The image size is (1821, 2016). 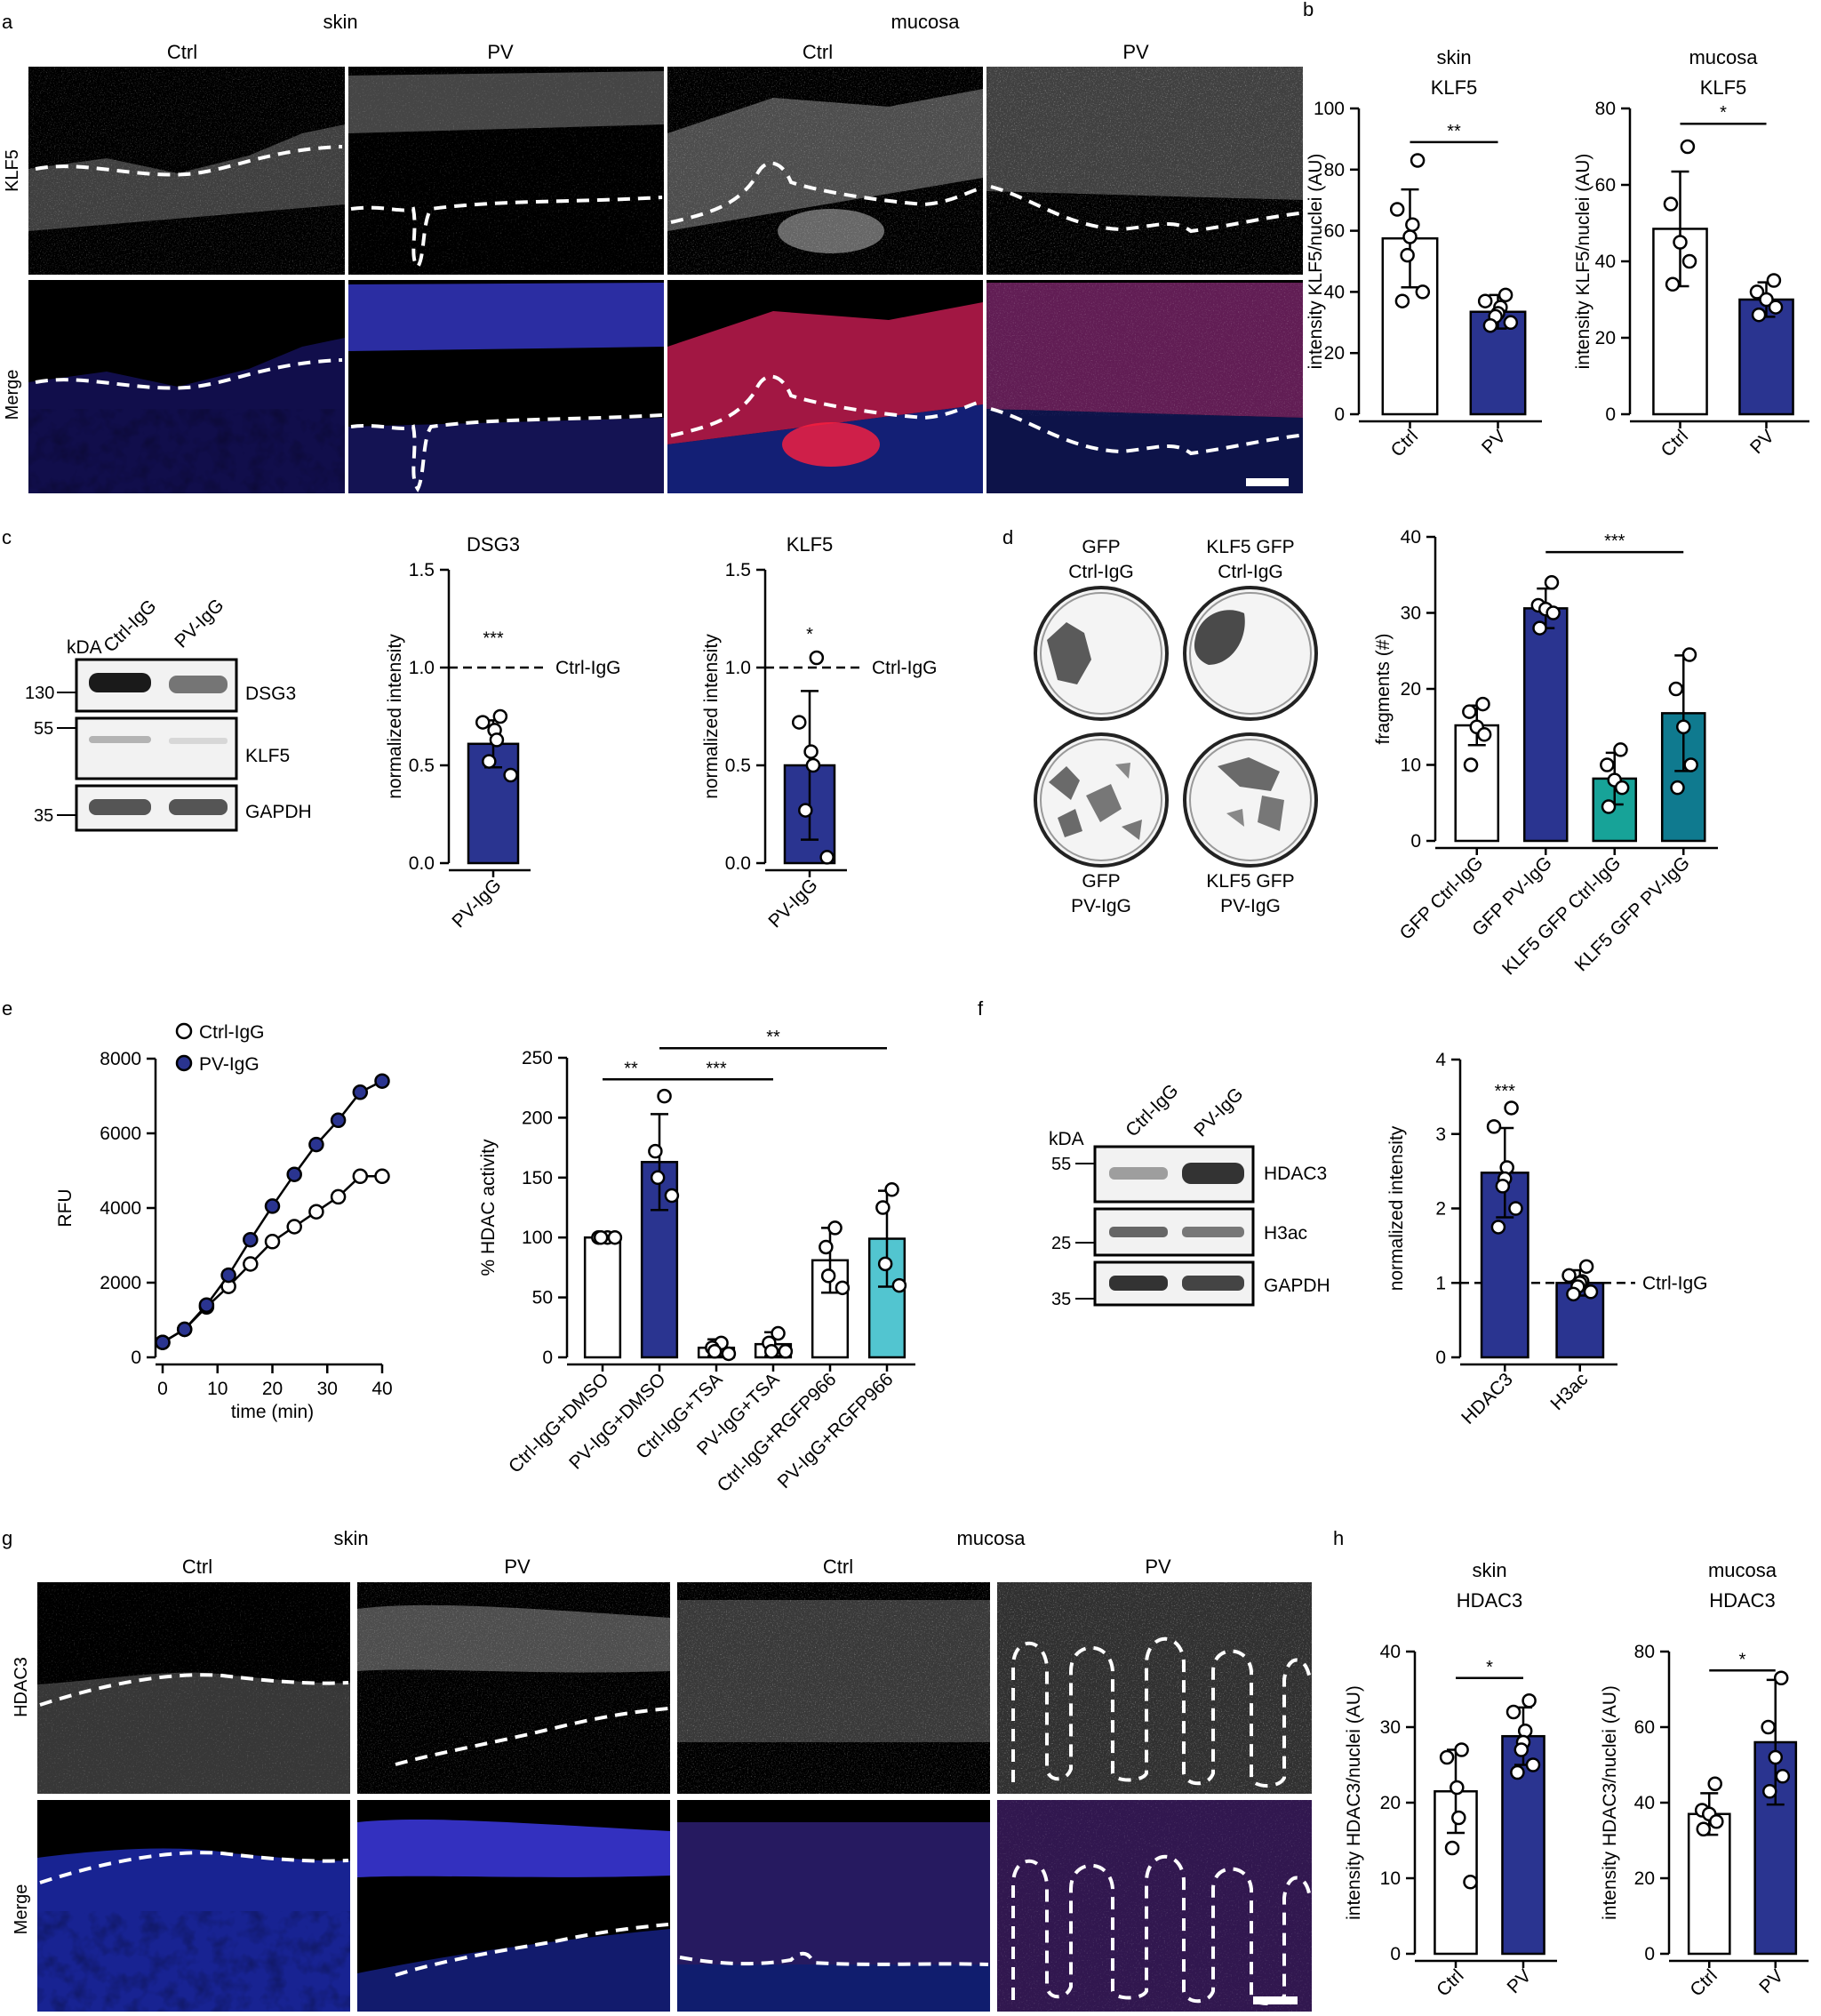 What do you see at coordinates (187, 171) in the screenshot?
I see `micrograph-klf5-skin-ctrl` at bounding box center [187, 171].